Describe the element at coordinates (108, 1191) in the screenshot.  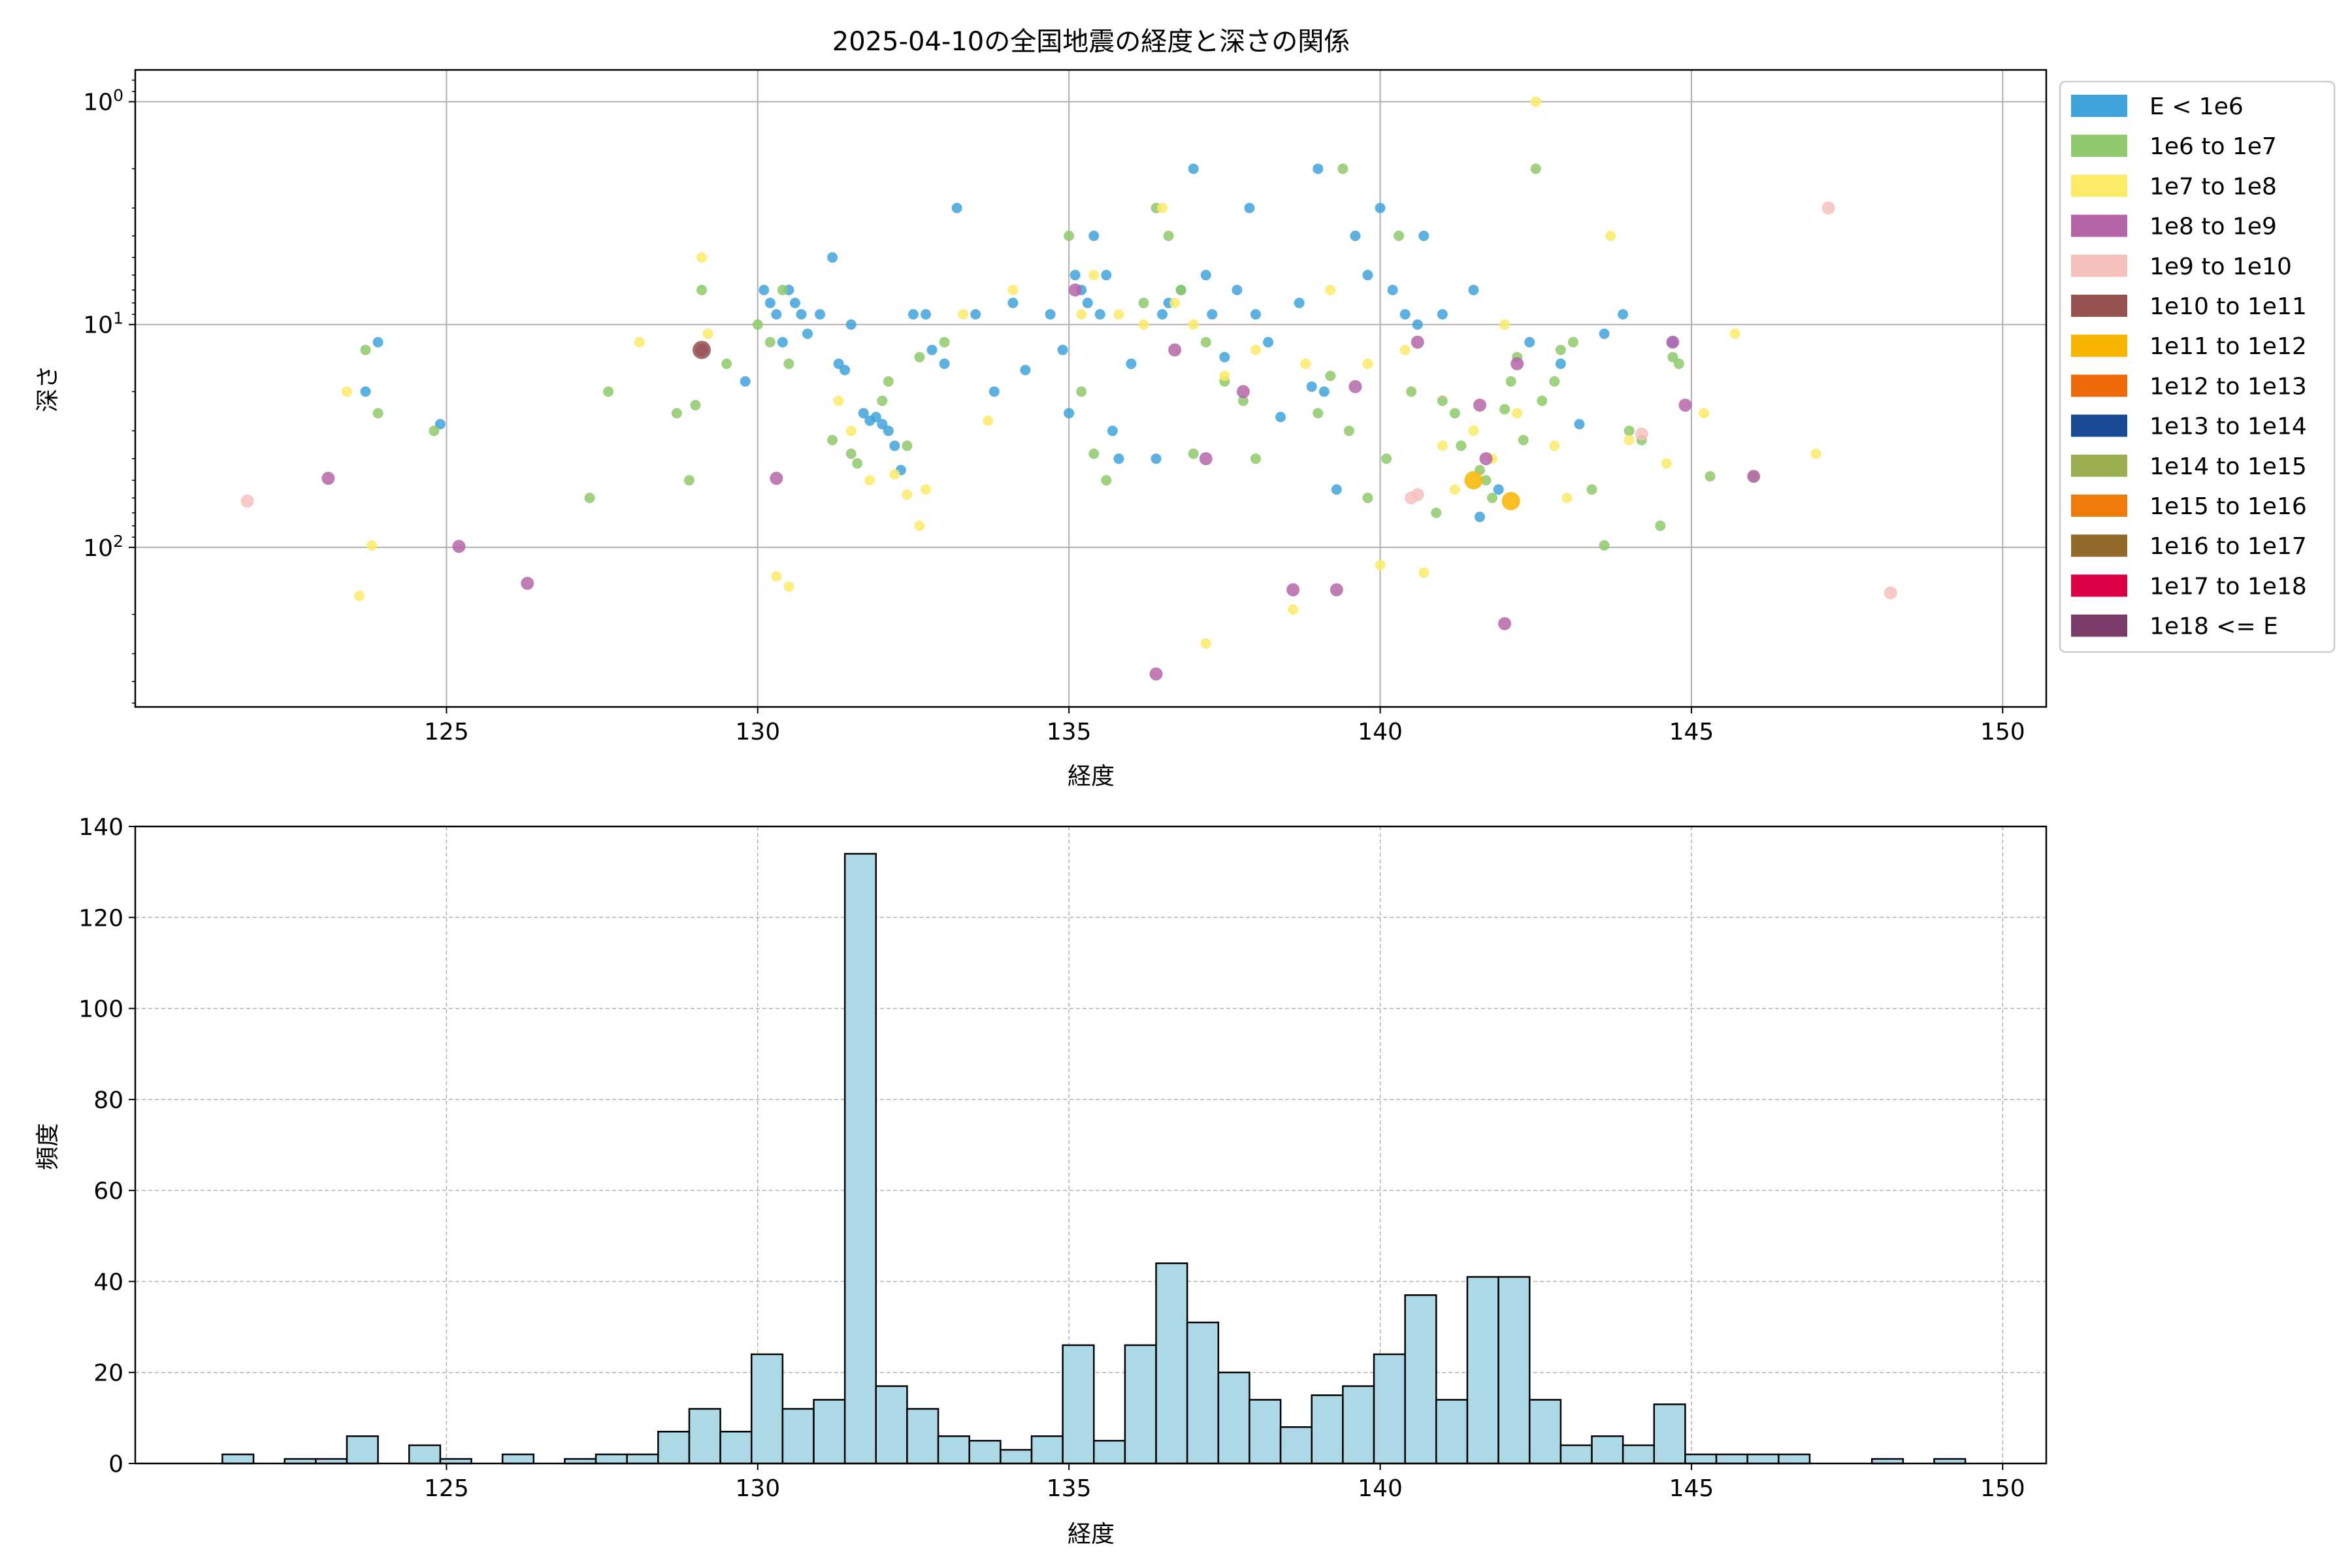
I see `histogram-y-tick-label: 60` at that location.